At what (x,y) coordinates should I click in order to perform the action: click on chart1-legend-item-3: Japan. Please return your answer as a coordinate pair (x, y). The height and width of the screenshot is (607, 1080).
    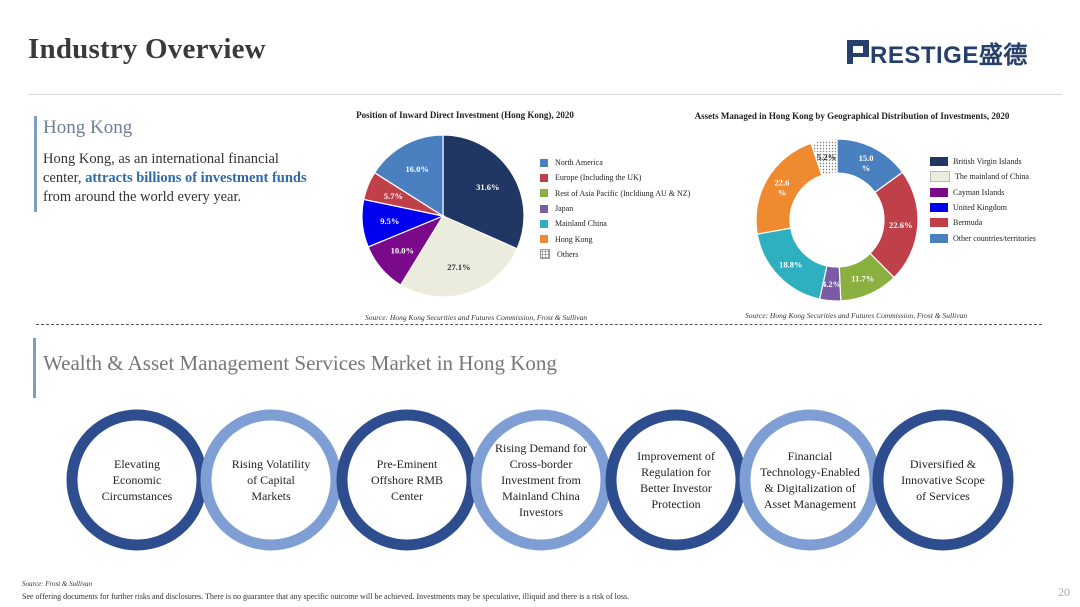
    Looking at the image, I should click on (615, 208).